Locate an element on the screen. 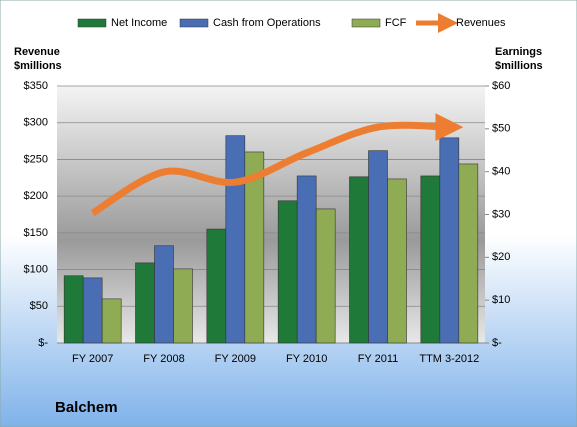 This screenshot has width=577, height=427. y-axis-label: Revenue is located at coordinates (37, 52).